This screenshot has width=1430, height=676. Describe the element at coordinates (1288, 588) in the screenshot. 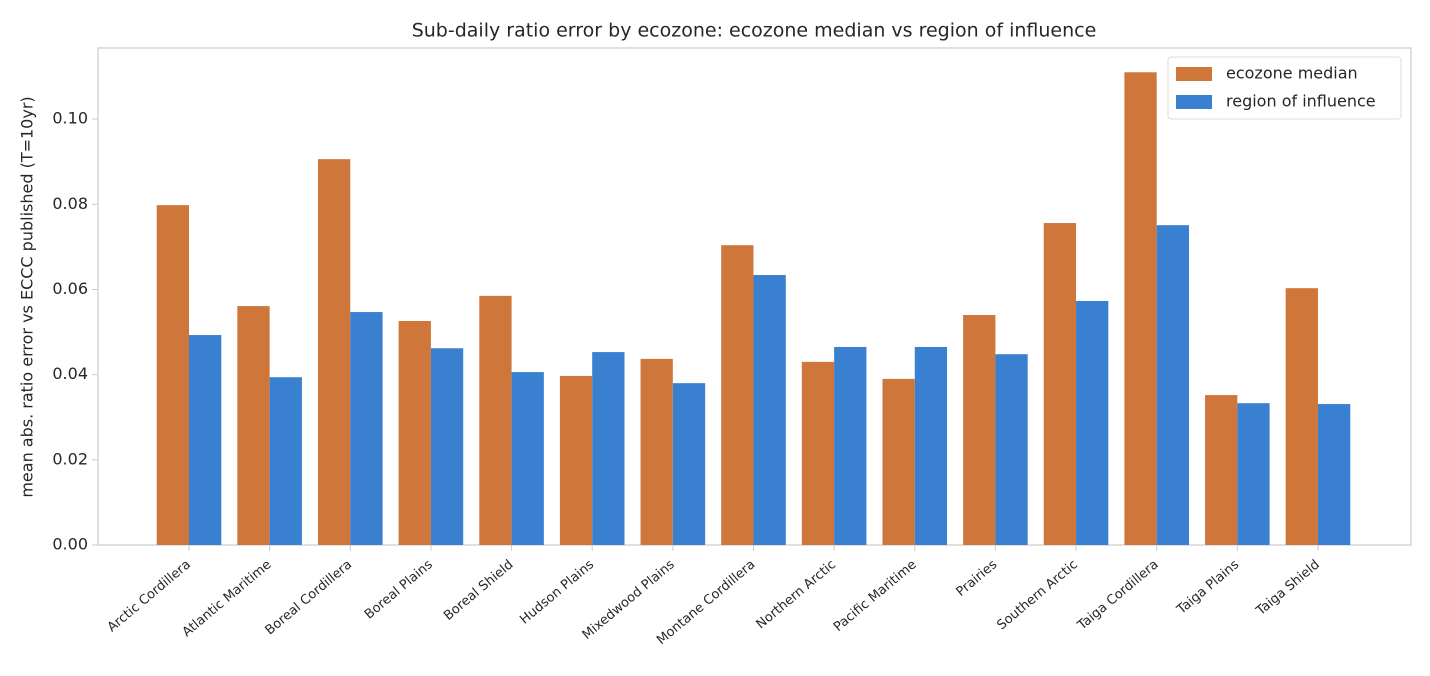

I see `x-tick-label: Taiga Shield` at that location.